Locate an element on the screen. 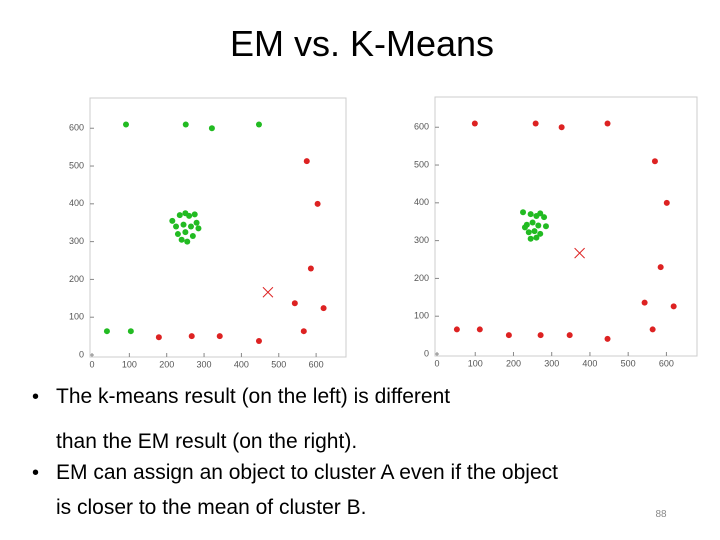  bullet-line: than the EM result (on the right). is located at coordinates (206, 441).